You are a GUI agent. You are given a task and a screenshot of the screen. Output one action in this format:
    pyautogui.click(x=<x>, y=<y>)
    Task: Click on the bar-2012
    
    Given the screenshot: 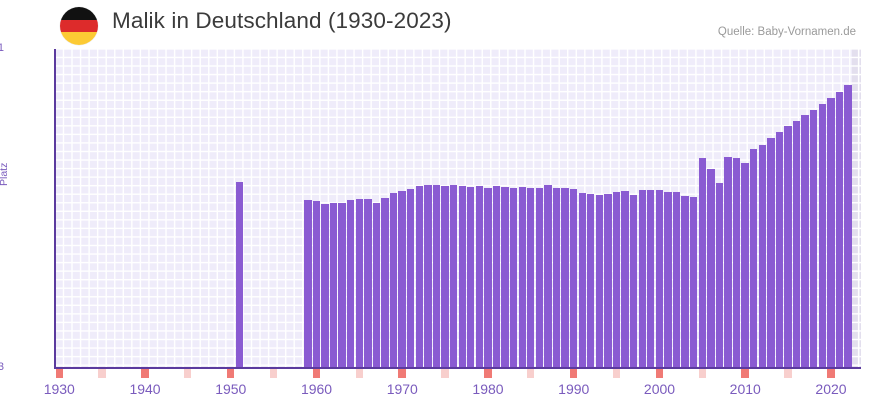 What is the action you would take?
    pyautogui.click(x=762, y=255)
    